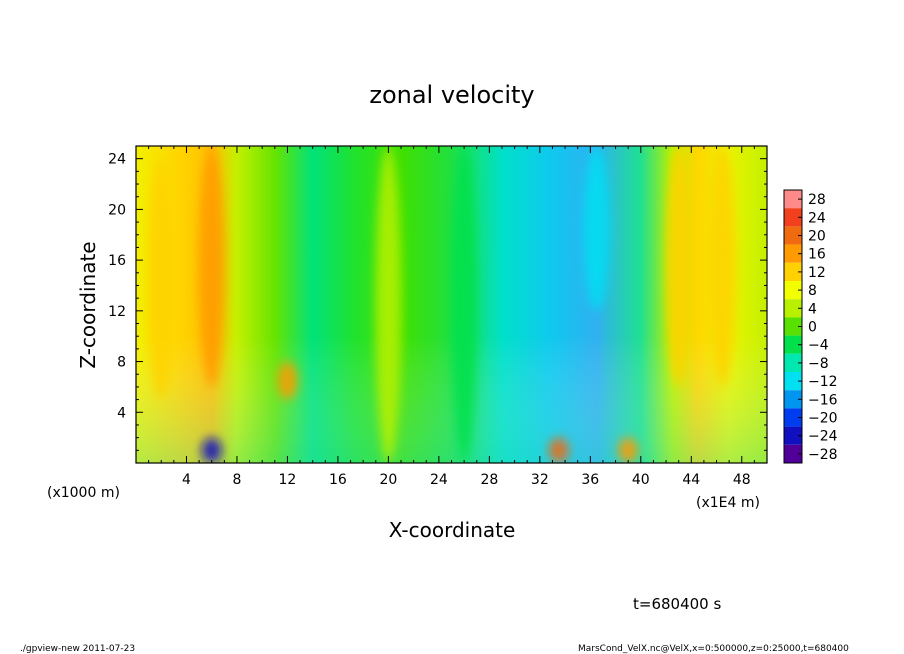 The image size is (904, 654). Describe the element at coordinates (88, 304) in the screenshot. I see `y-axis-label: Z-coordinate` at that location.